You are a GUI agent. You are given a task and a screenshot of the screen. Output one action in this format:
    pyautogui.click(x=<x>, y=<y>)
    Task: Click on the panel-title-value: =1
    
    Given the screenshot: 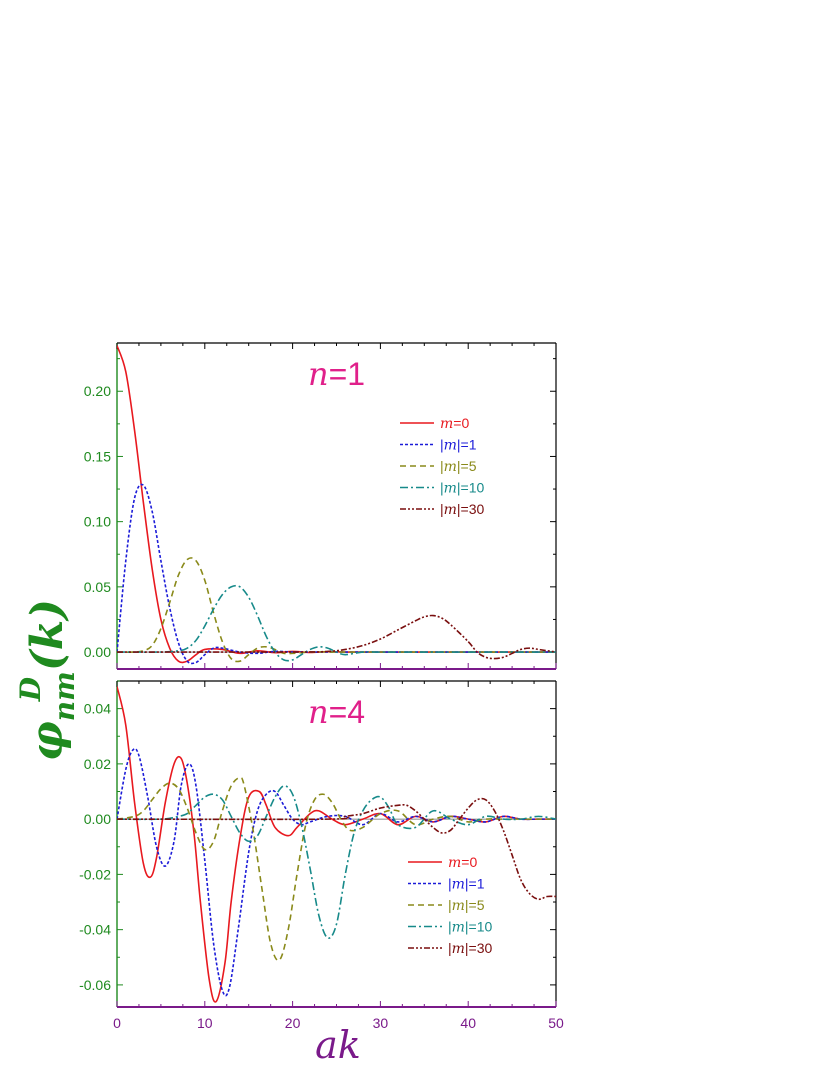 What is the action you would take?
    pyautogui.click(x=347, y=374)
    